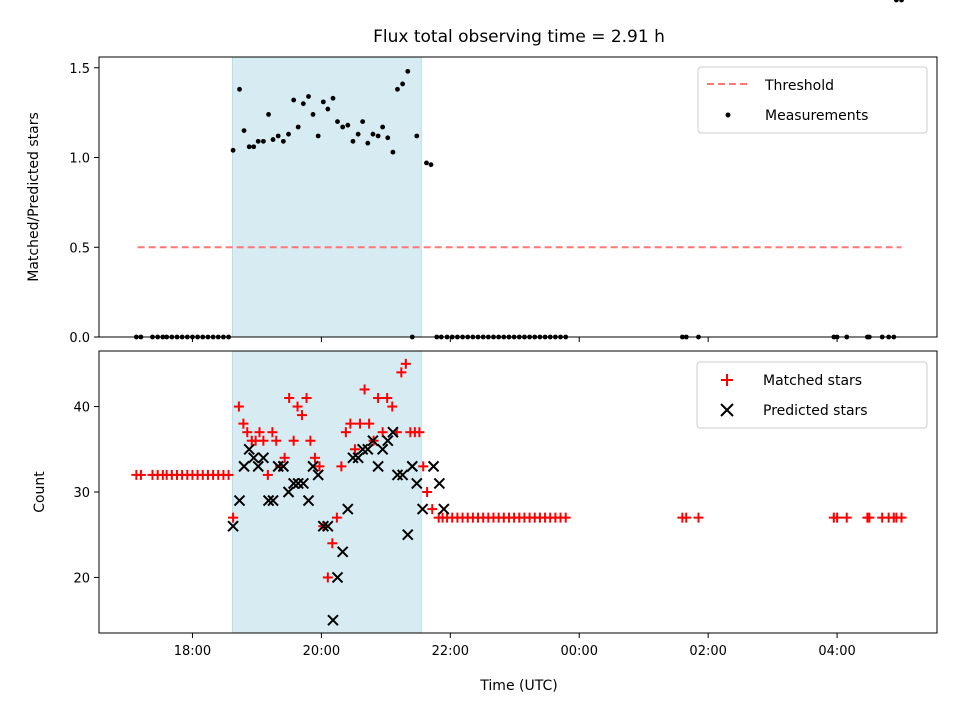  I want to click on xlabel: Time (UTC), so click(518, 686).